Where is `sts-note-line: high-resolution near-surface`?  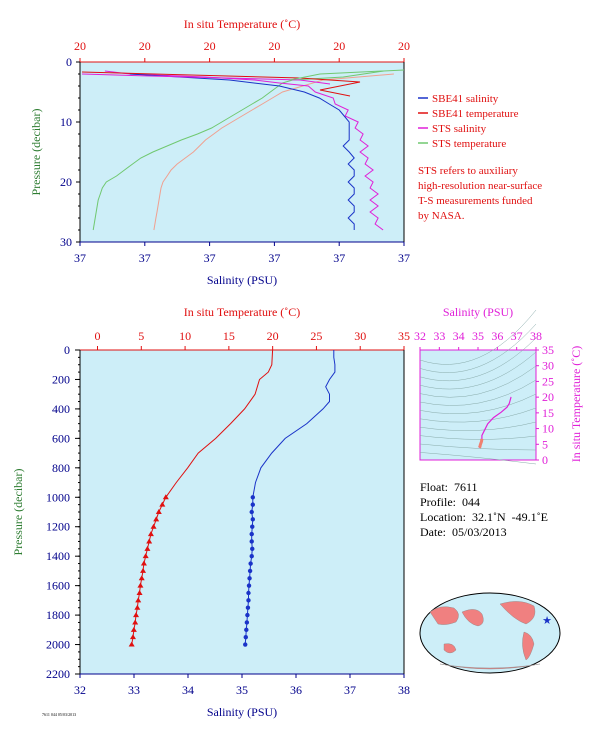 sts-note-line: high-resolution near-surface is located at coordinates (480, 186).